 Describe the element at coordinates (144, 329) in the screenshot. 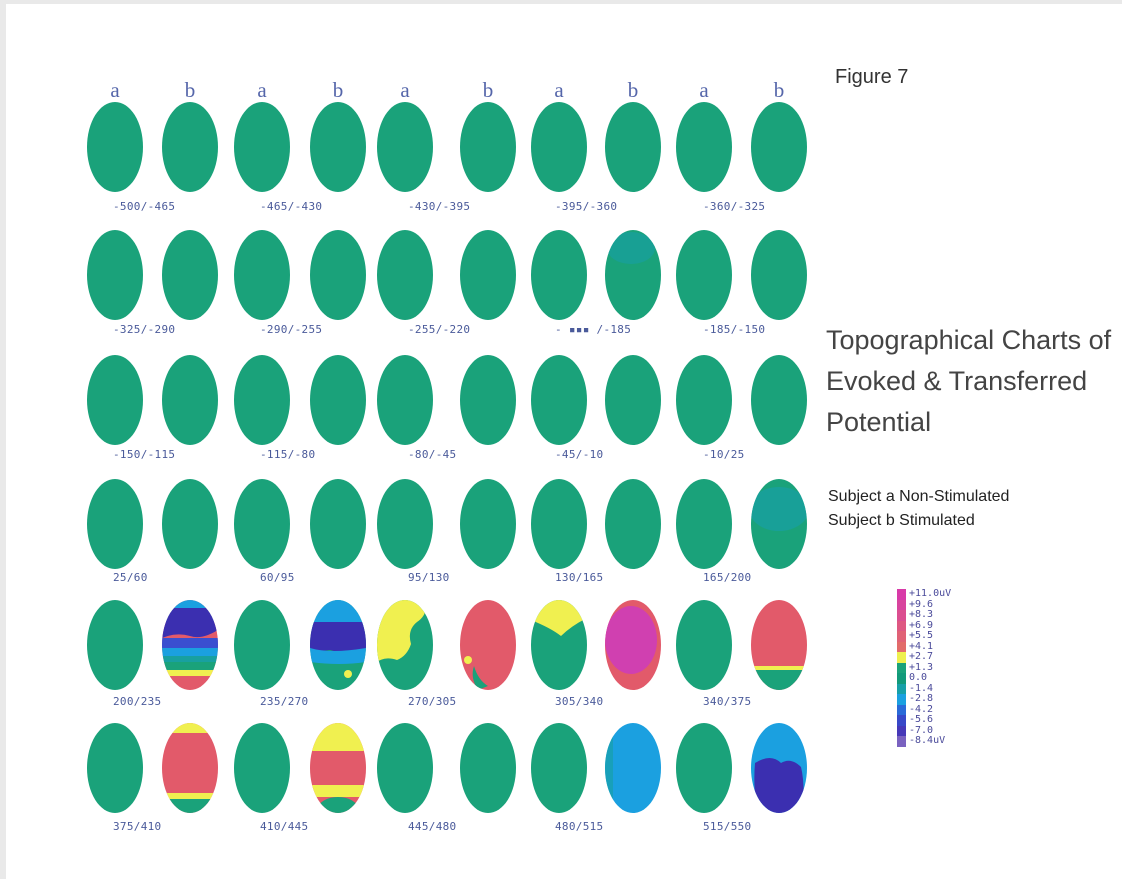

I see `time-range-label: -325/-290` at that location.